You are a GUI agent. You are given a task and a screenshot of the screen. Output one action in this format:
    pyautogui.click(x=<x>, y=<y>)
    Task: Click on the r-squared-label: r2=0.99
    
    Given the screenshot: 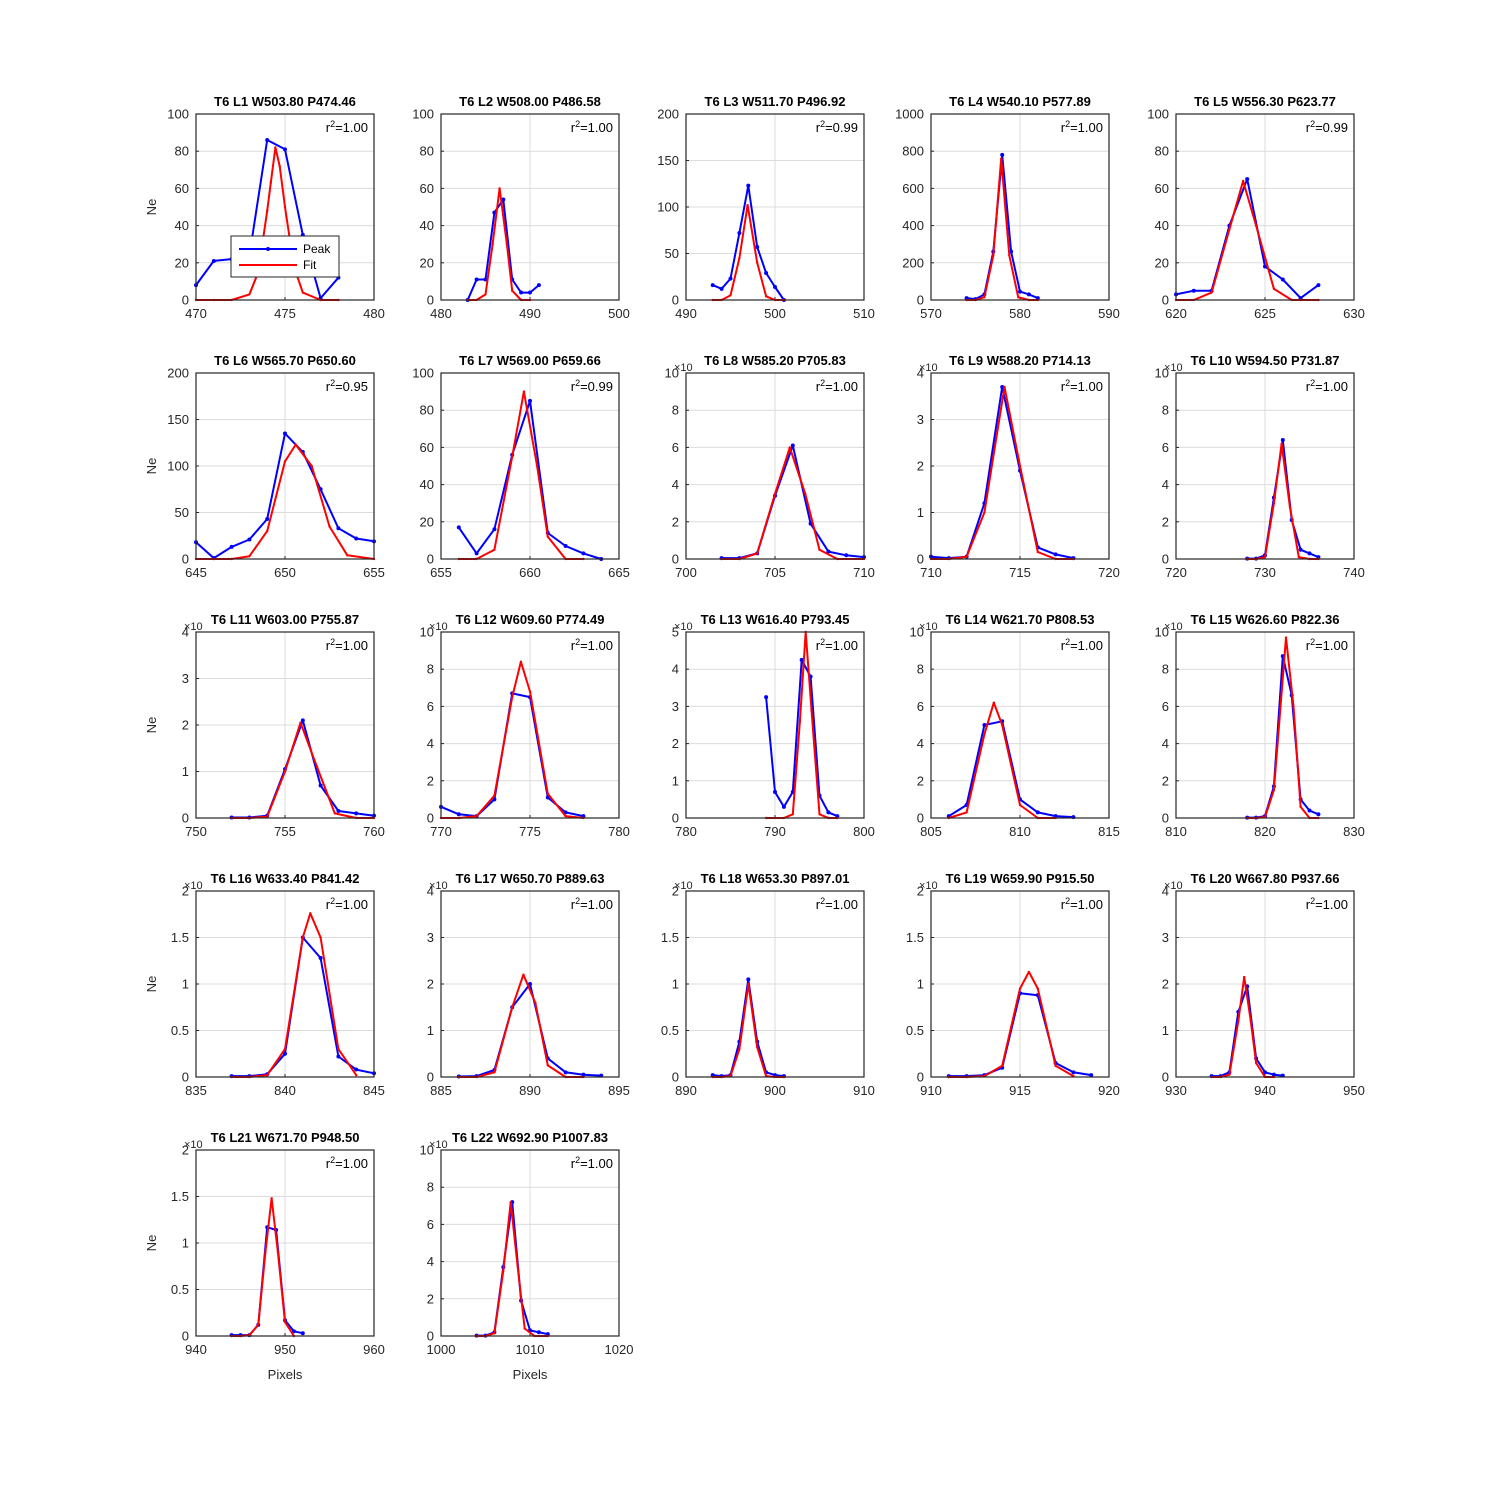 What is the action you would take?
    pyautogui.click(x=837, y=127)
    